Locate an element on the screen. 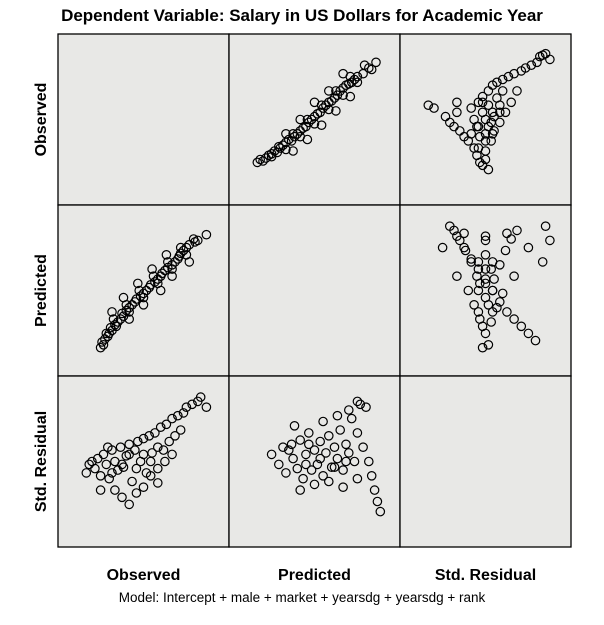  panel-std-residual-vs-observed is located at coordinates (143, 461).